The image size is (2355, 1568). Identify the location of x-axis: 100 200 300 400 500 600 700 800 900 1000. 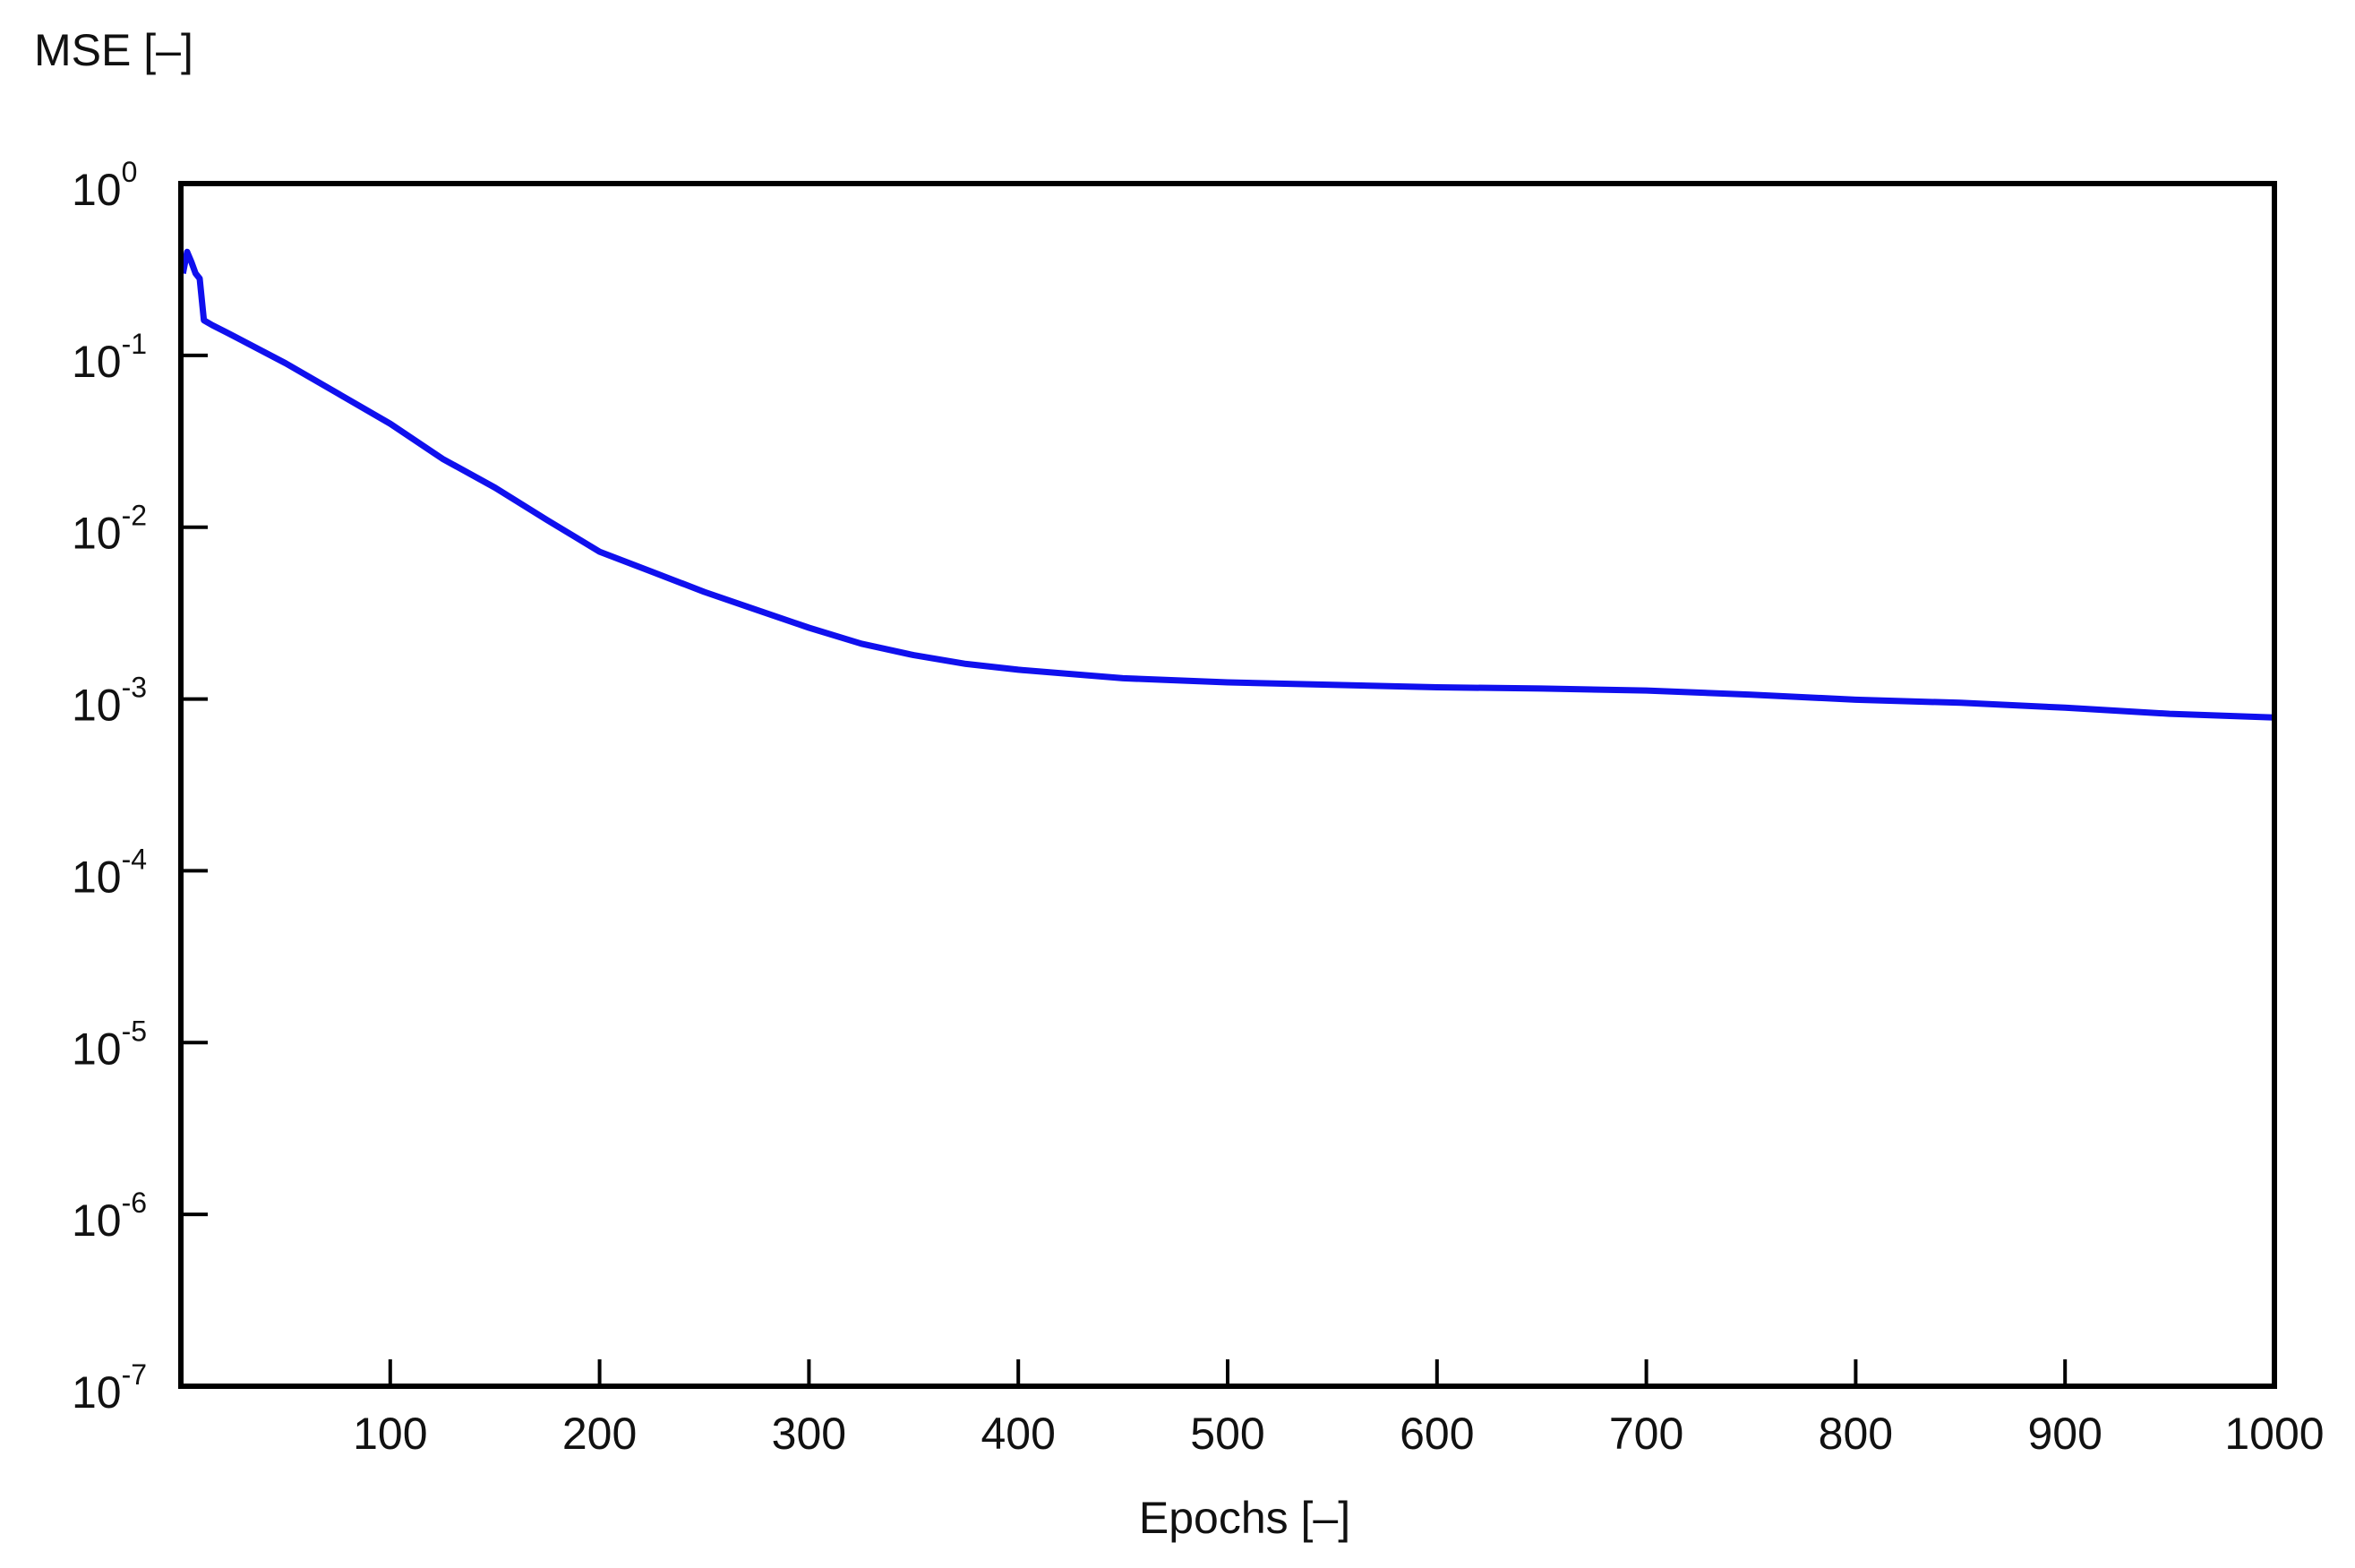
(1339, 1409).